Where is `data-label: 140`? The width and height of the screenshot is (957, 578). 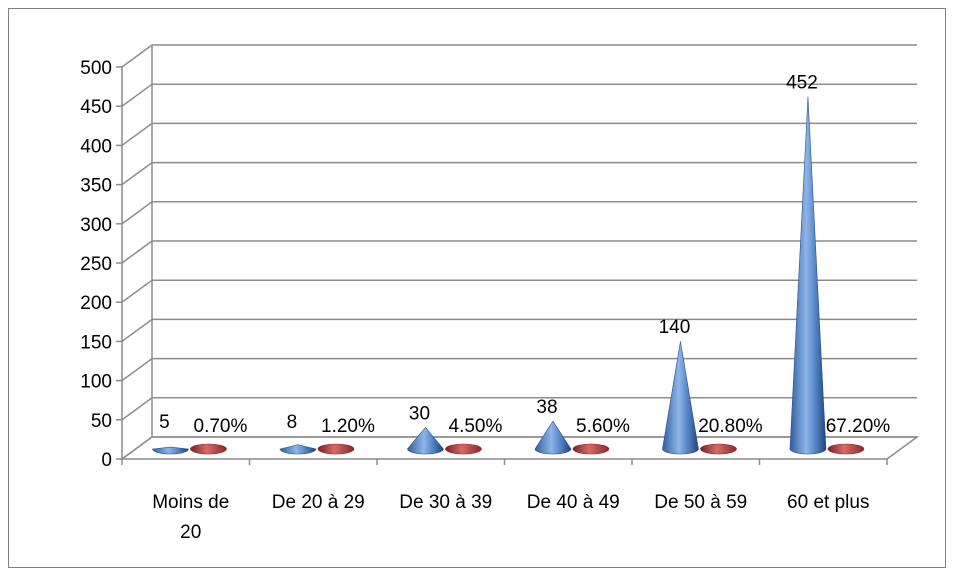 data-label: 140 is located at coordinates (675, 327).